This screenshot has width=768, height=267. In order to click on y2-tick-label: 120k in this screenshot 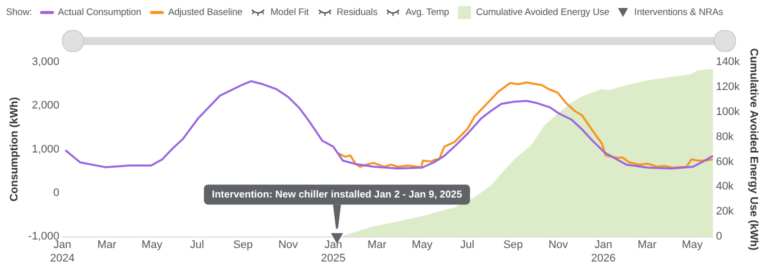, I will do `click(728, 86)`.